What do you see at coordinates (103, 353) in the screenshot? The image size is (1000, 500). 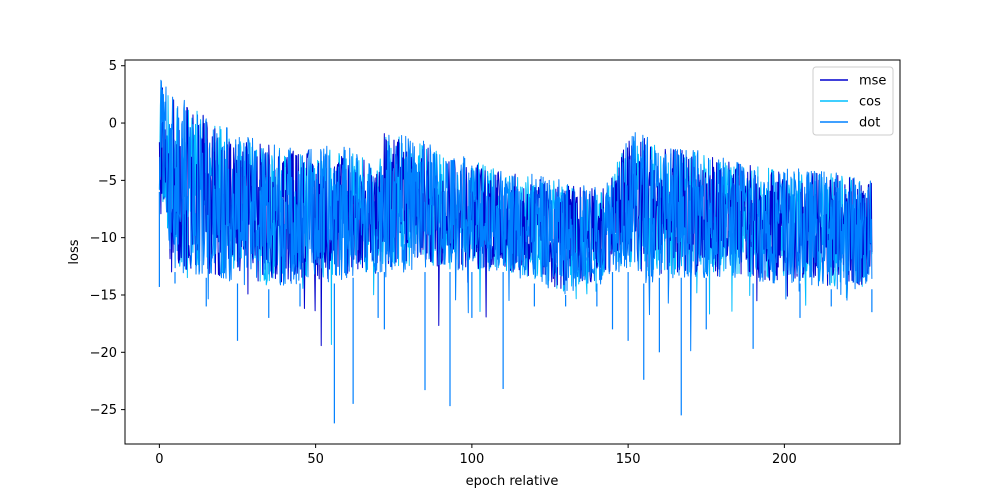 I see `y-tick-label: −20` at bounding box center [103, 353].